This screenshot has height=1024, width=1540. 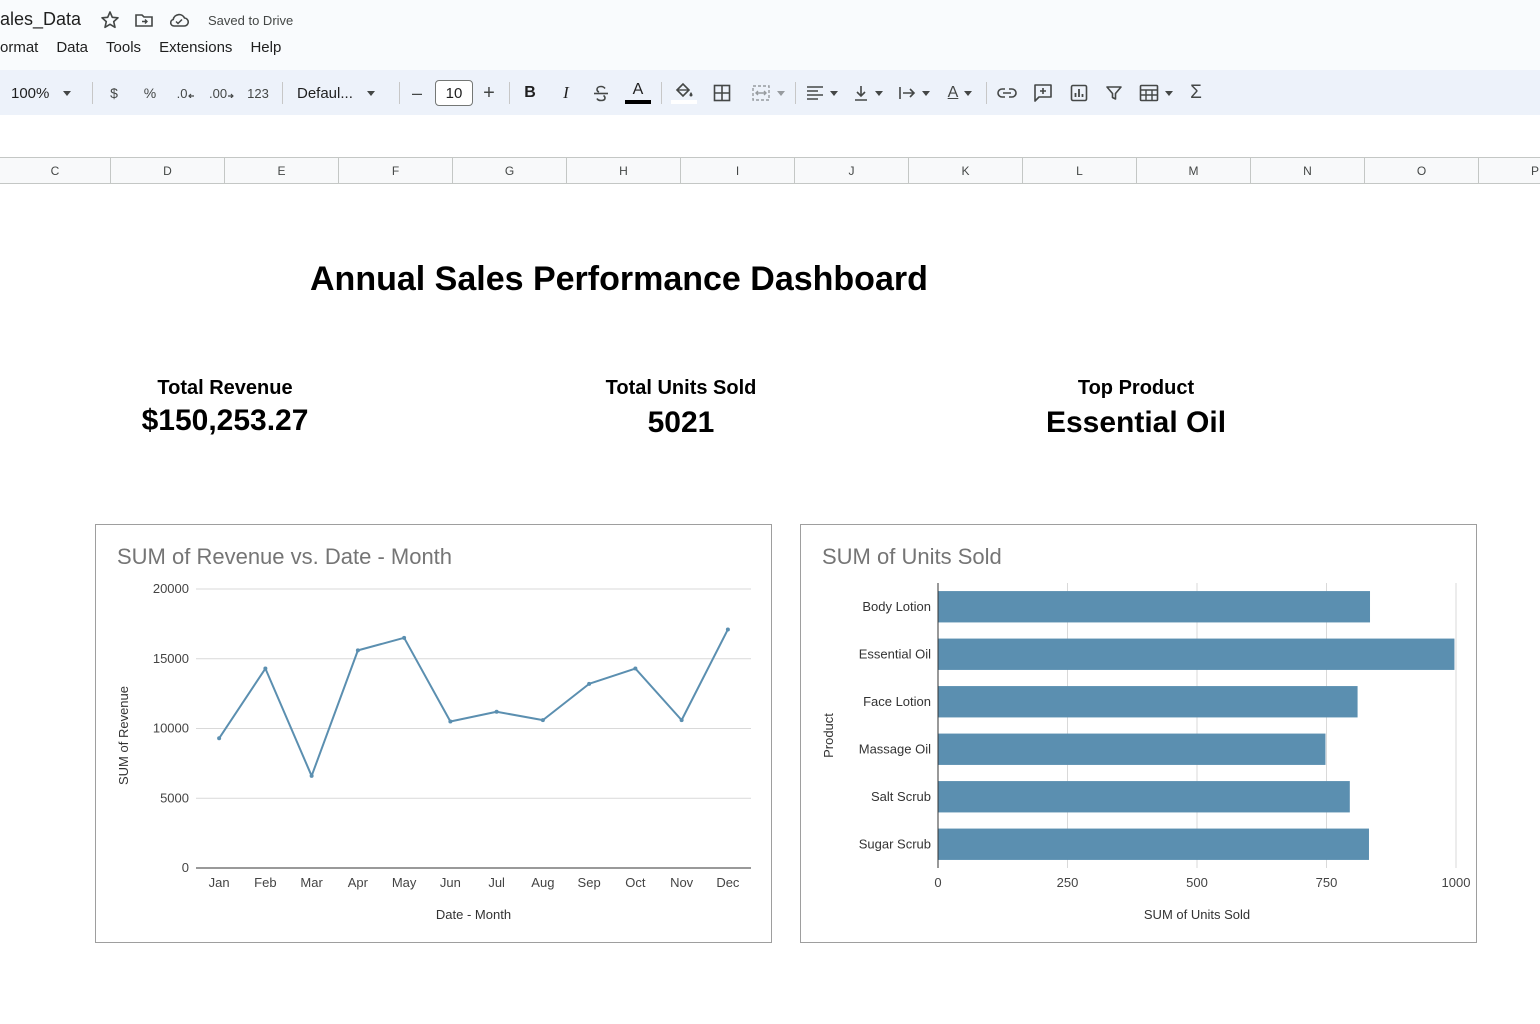 What do you see at coordinates (144, 20) in the screenshot?
I see `move-folder-icon` at bounding box center [144, 20].